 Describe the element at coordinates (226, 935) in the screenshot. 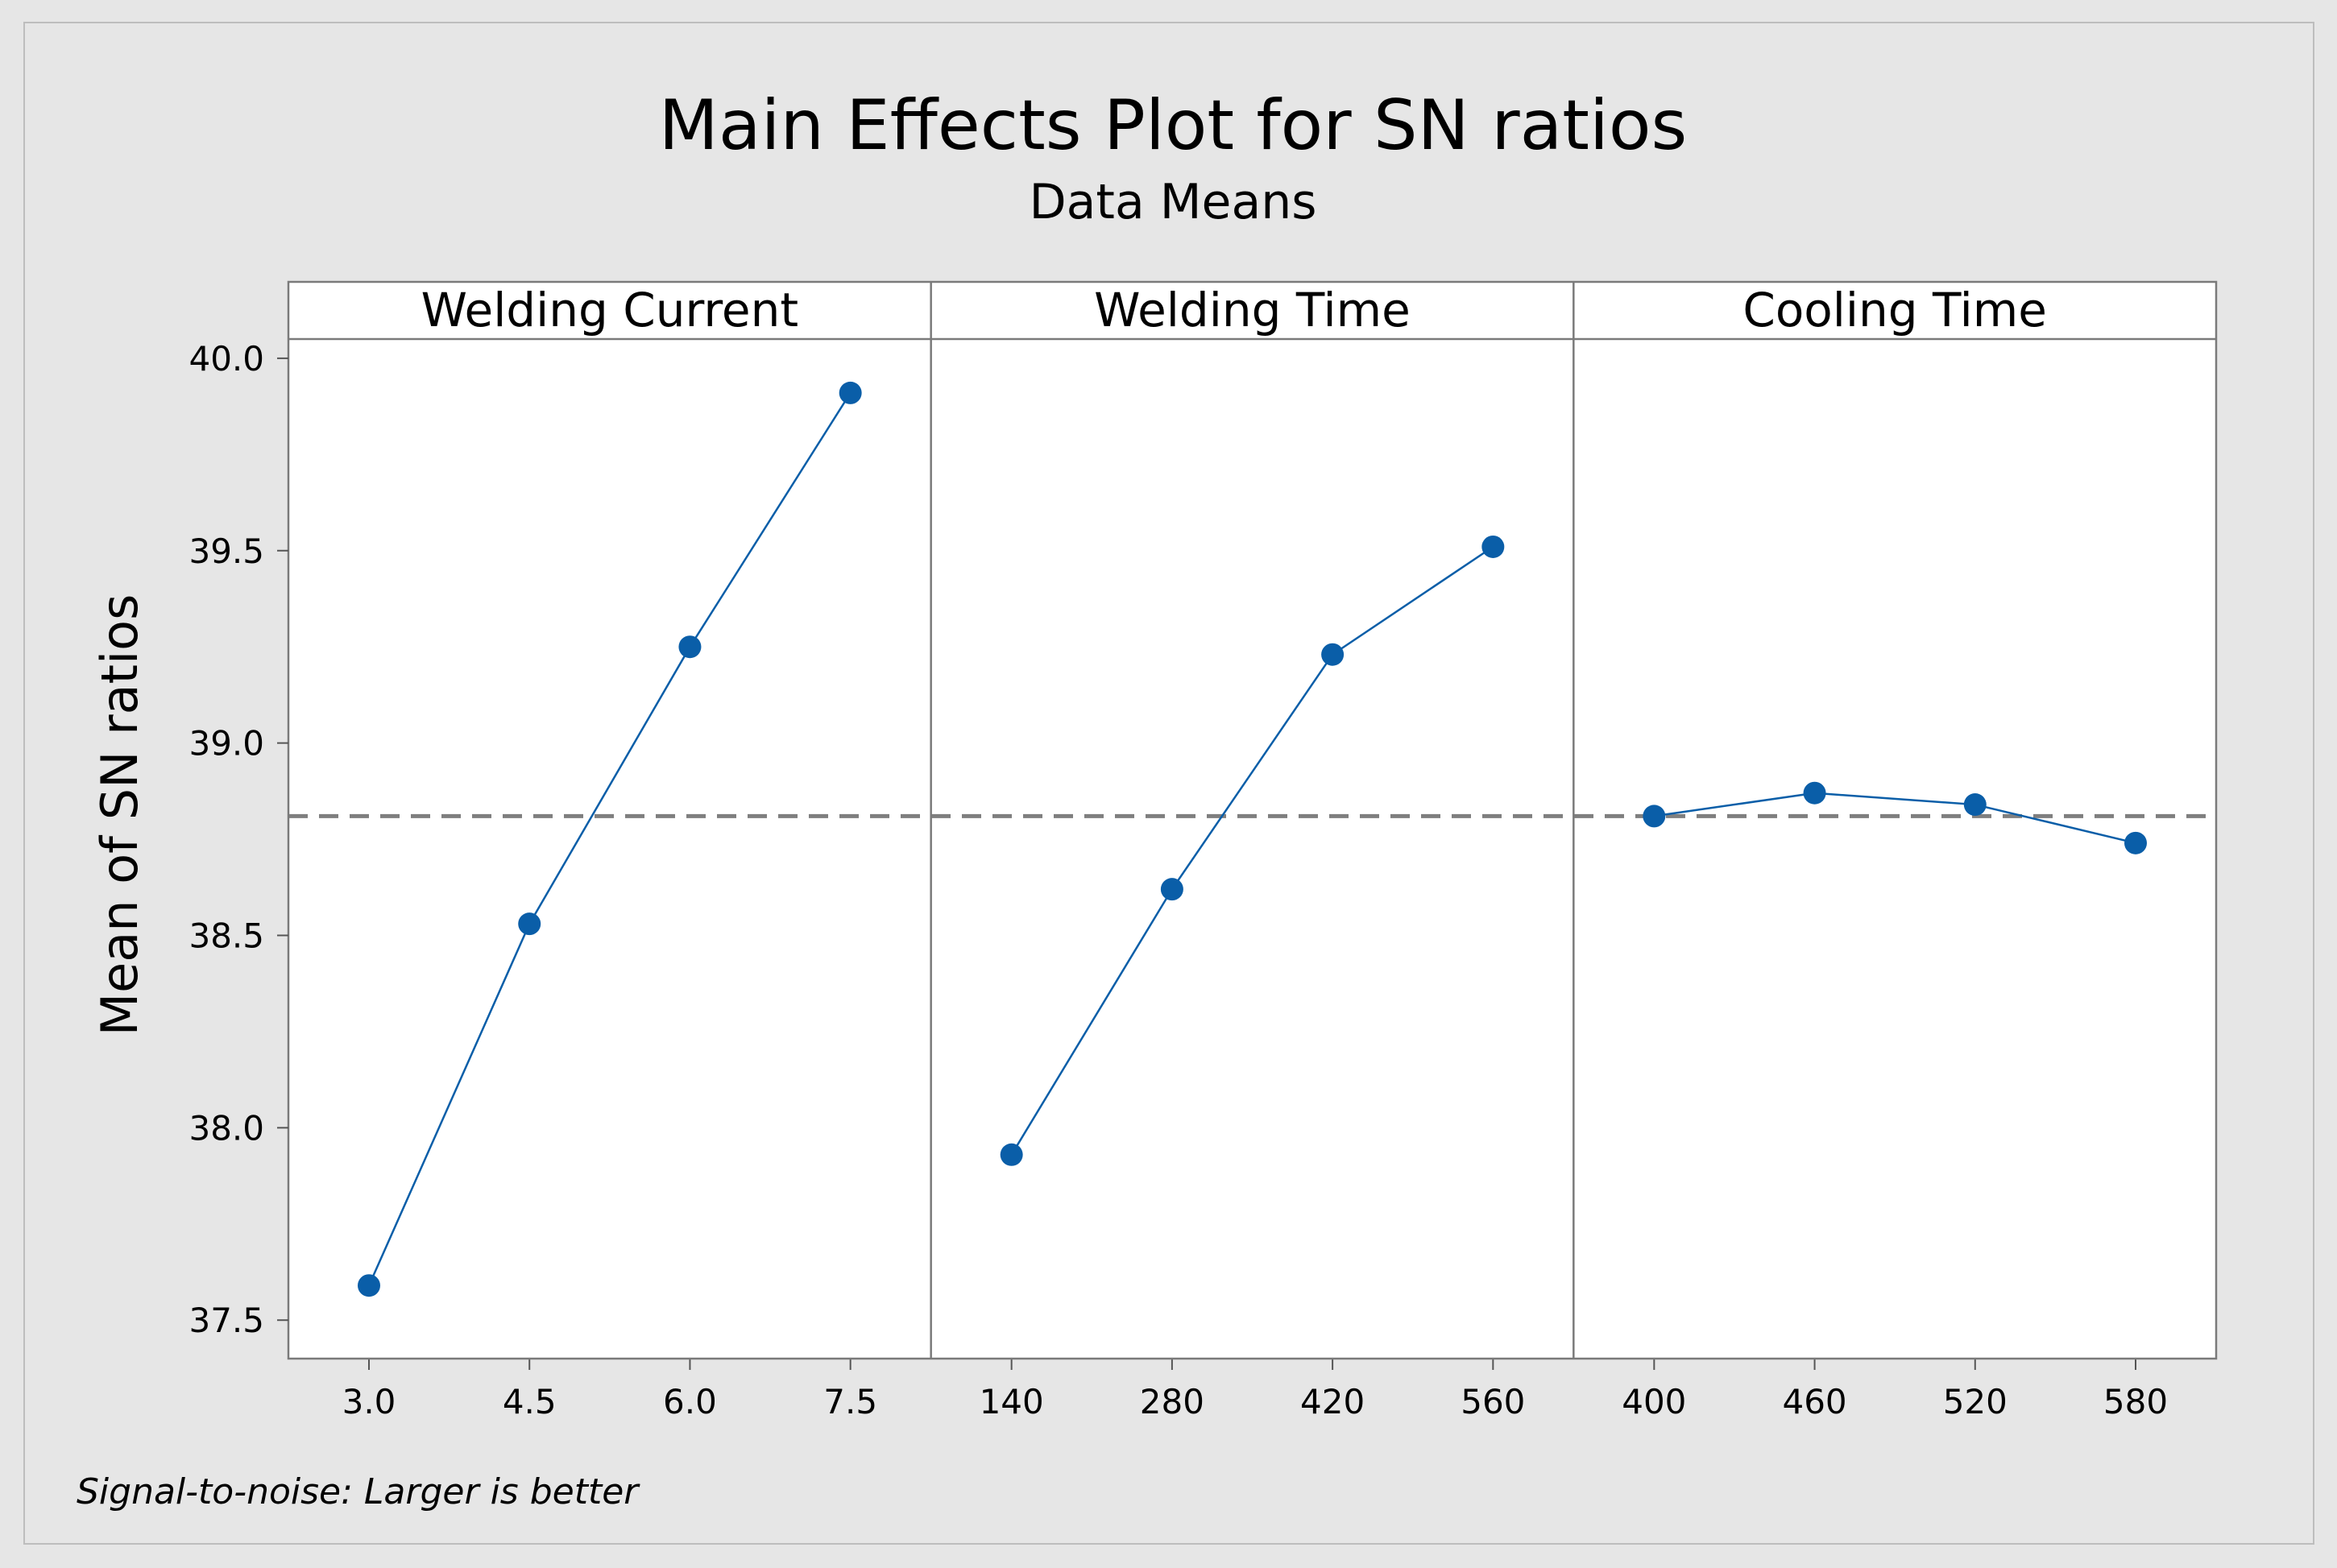

I see `y-tick-label: 38.5` at that location.